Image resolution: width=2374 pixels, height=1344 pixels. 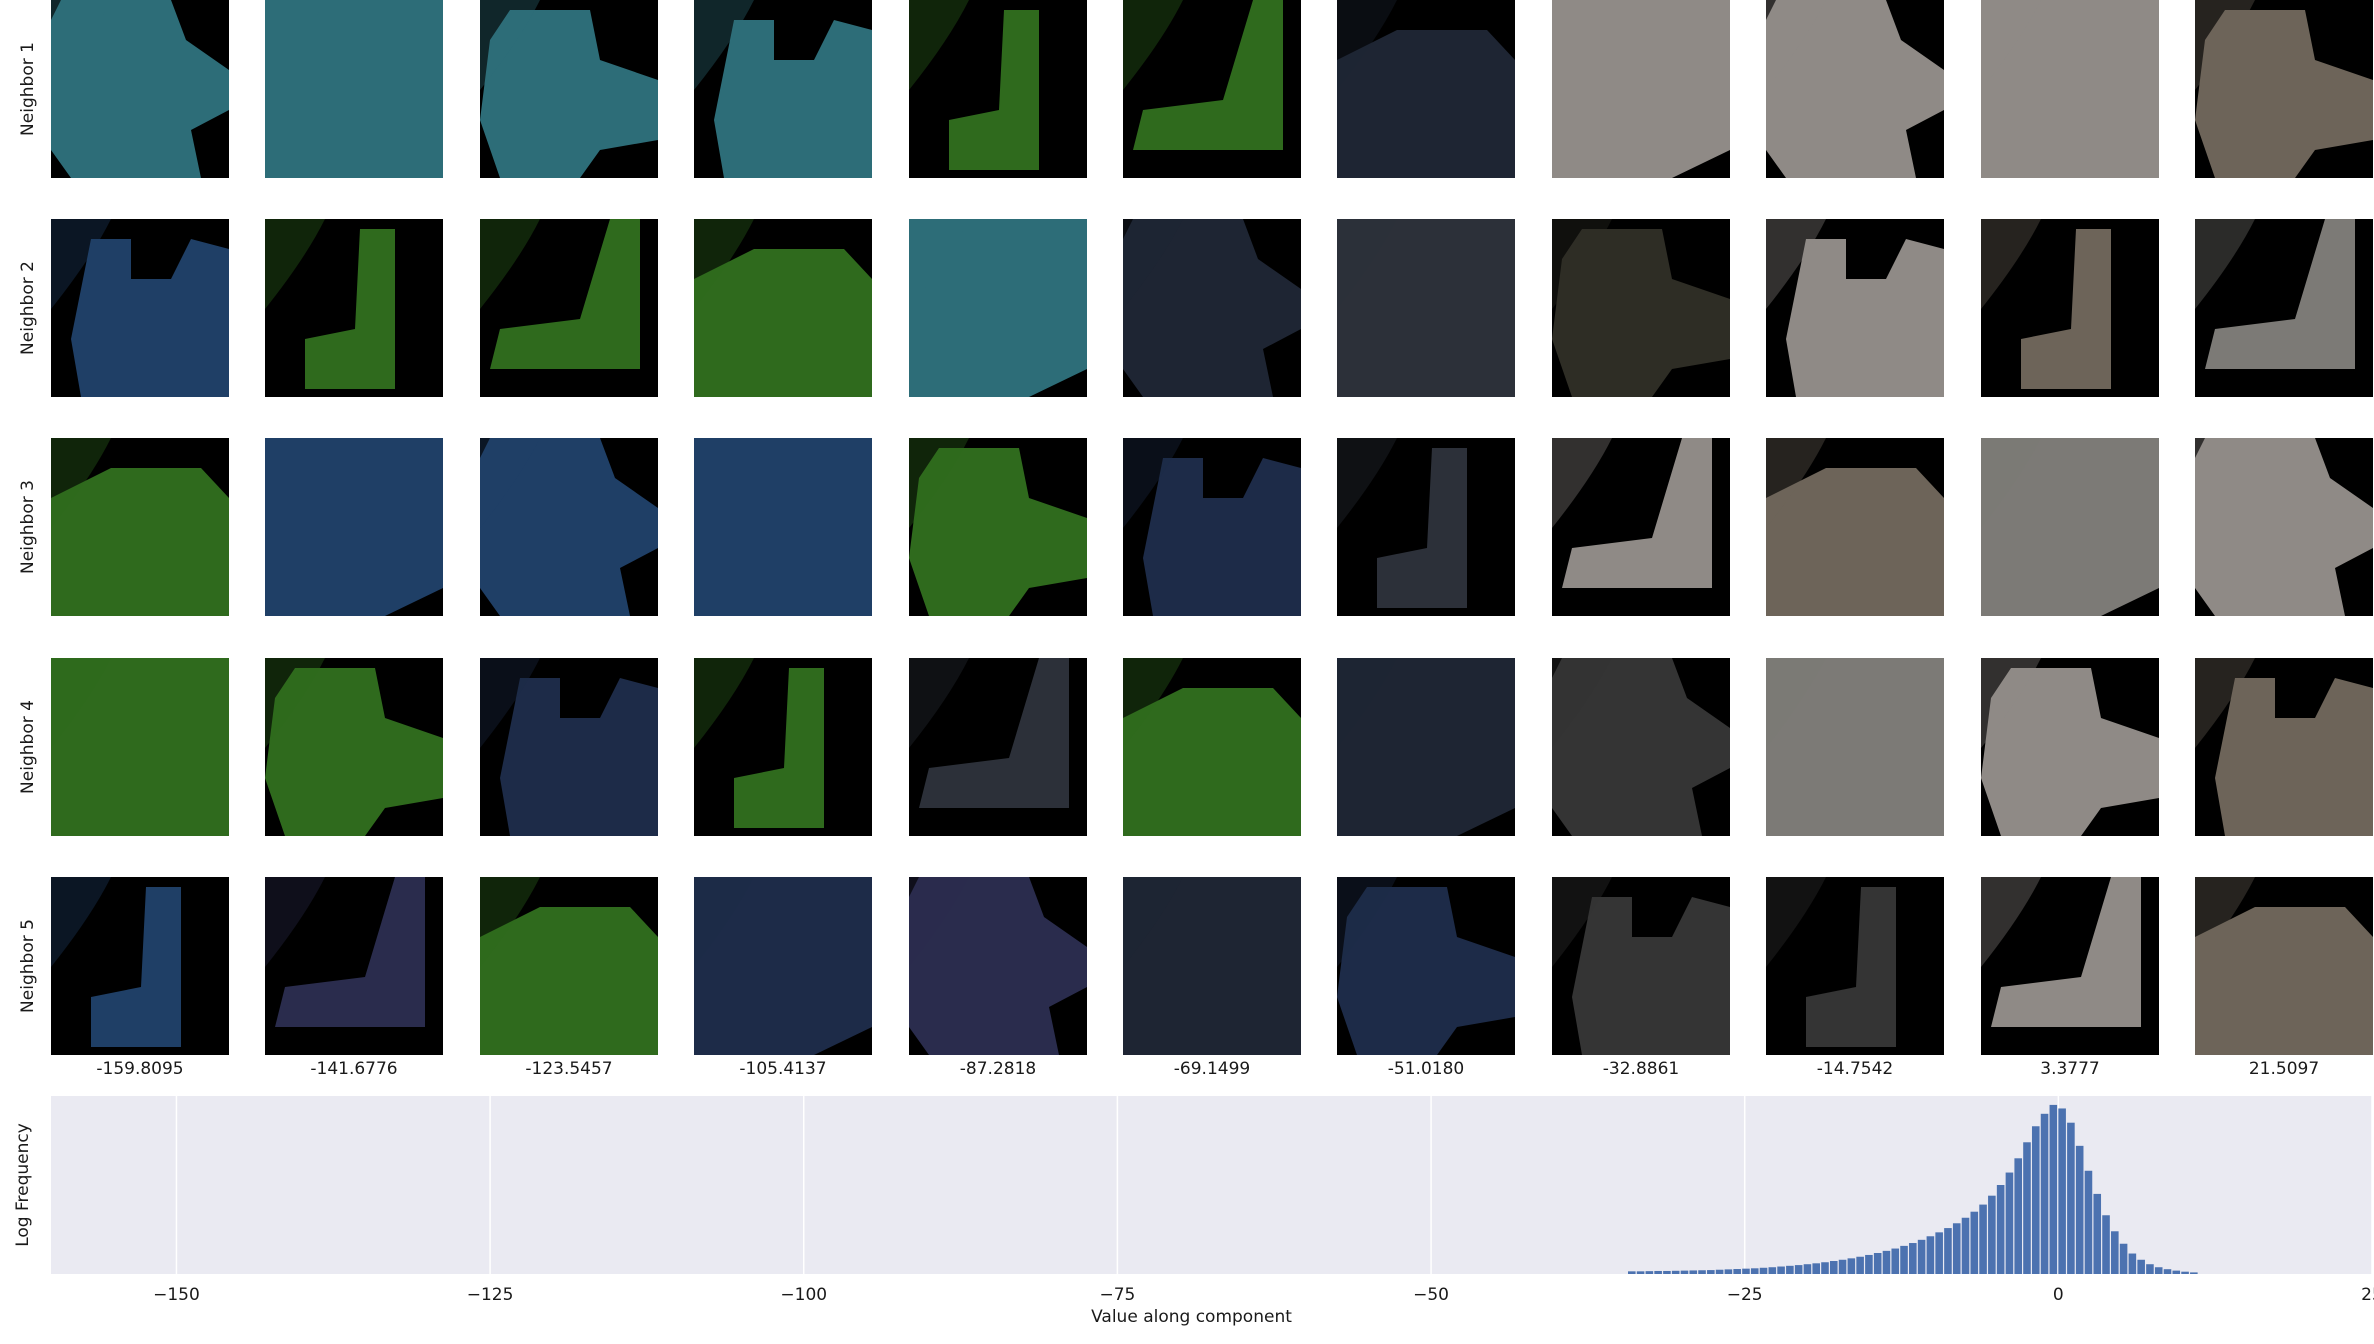 What do you see at coordinates (2070, 1069) in the screenshot?
I see `column-value-label: 3.3777` at bounding box center [2070, 1069].